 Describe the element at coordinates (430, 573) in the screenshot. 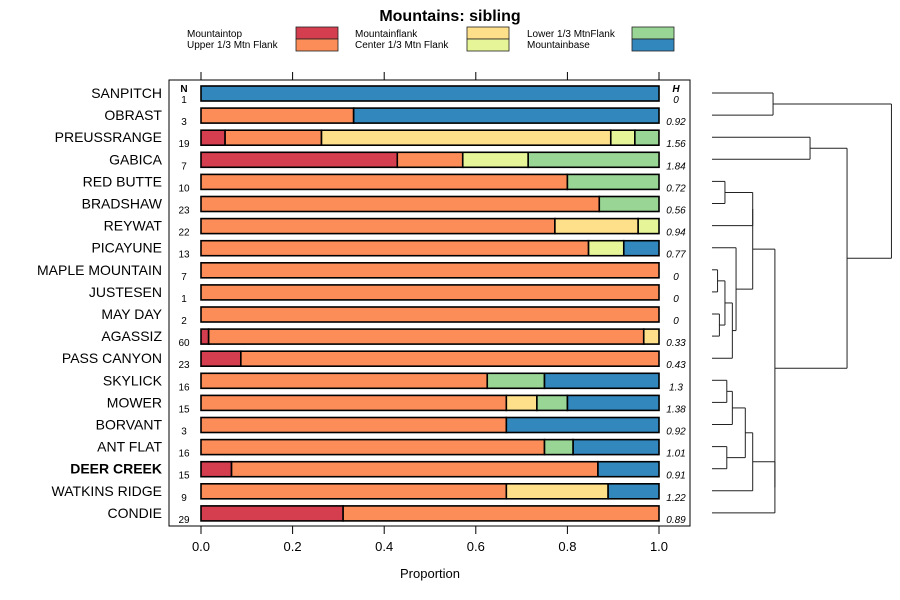

I see `x-axis-label: Proportion` at that location.